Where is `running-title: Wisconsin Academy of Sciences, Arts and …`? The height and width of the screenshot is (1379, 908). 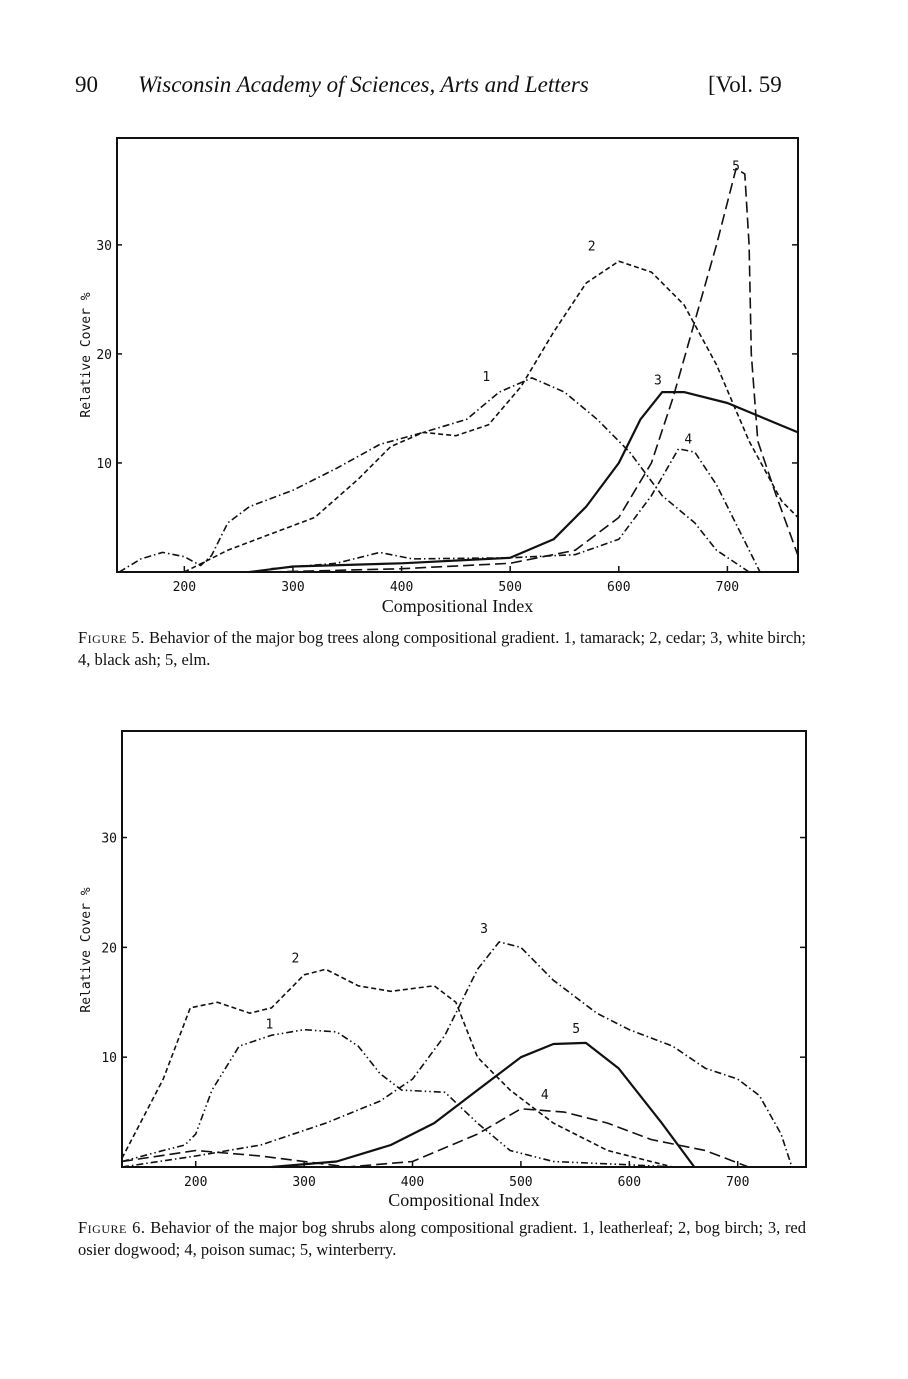 running-title: Wisconsin Academy of Sciences, Arts and … is located at coordinates (363, 84).